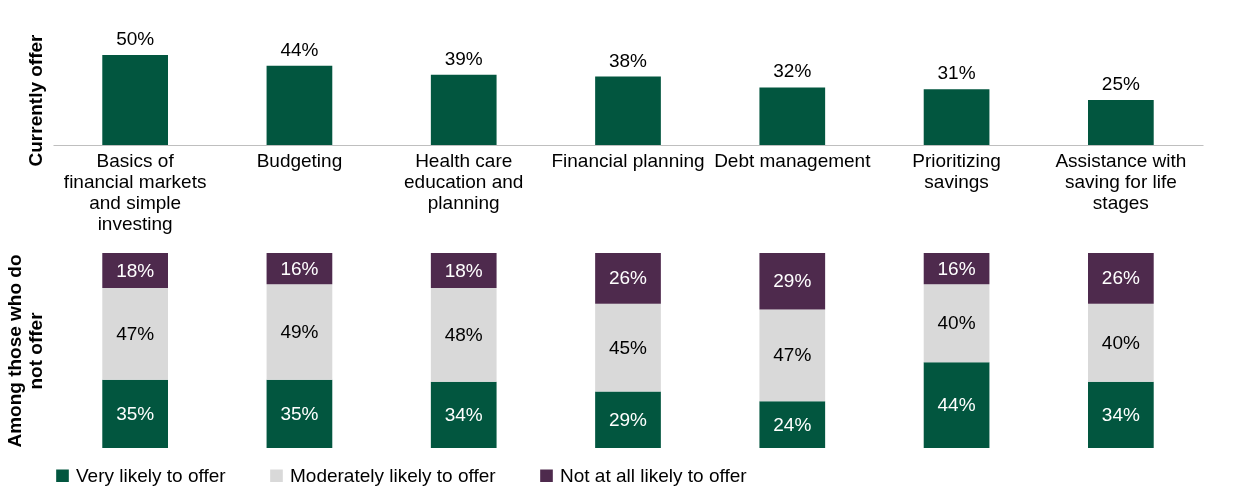 The image size is (1255, 497). Describe the element at coordinates (299, 160) in the screenshot. I see `x-tick-label: Budgeting` at that location.